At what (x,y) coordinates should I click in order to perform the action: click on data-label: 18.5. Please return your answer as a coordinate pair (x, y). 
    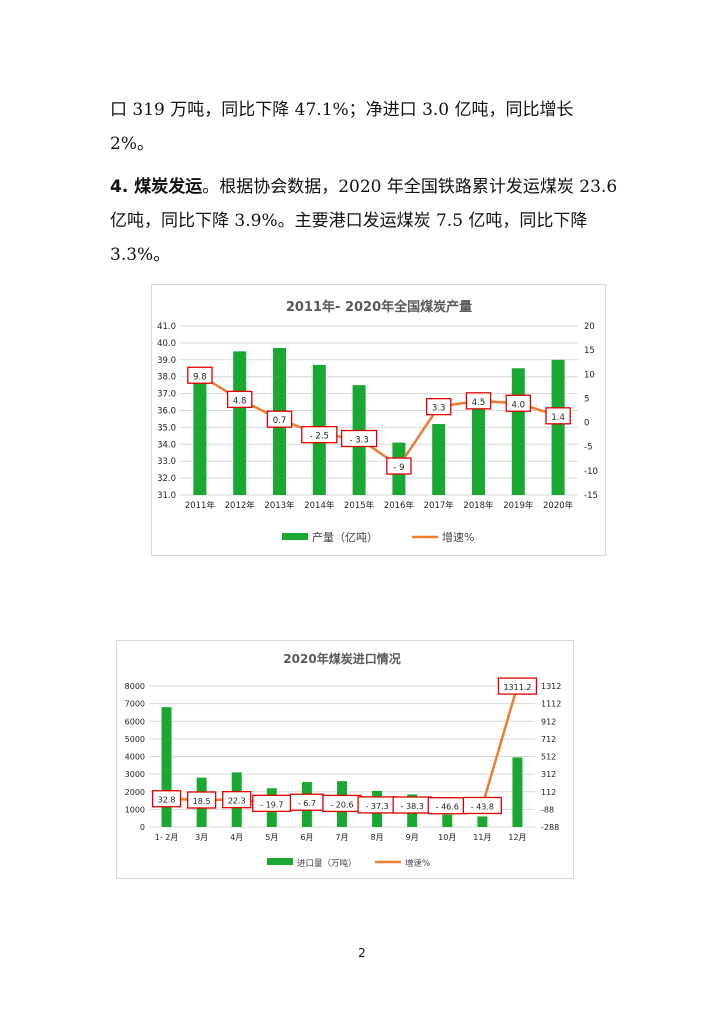
    Looking at the image, I should click on (202, 801).